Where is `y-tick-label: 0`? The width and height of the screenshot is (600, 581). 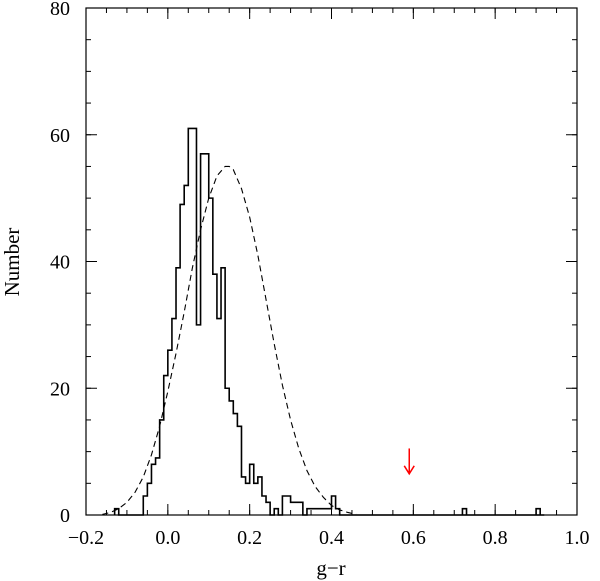
y-tick-label: 0 is located at coordinates (65, 516).